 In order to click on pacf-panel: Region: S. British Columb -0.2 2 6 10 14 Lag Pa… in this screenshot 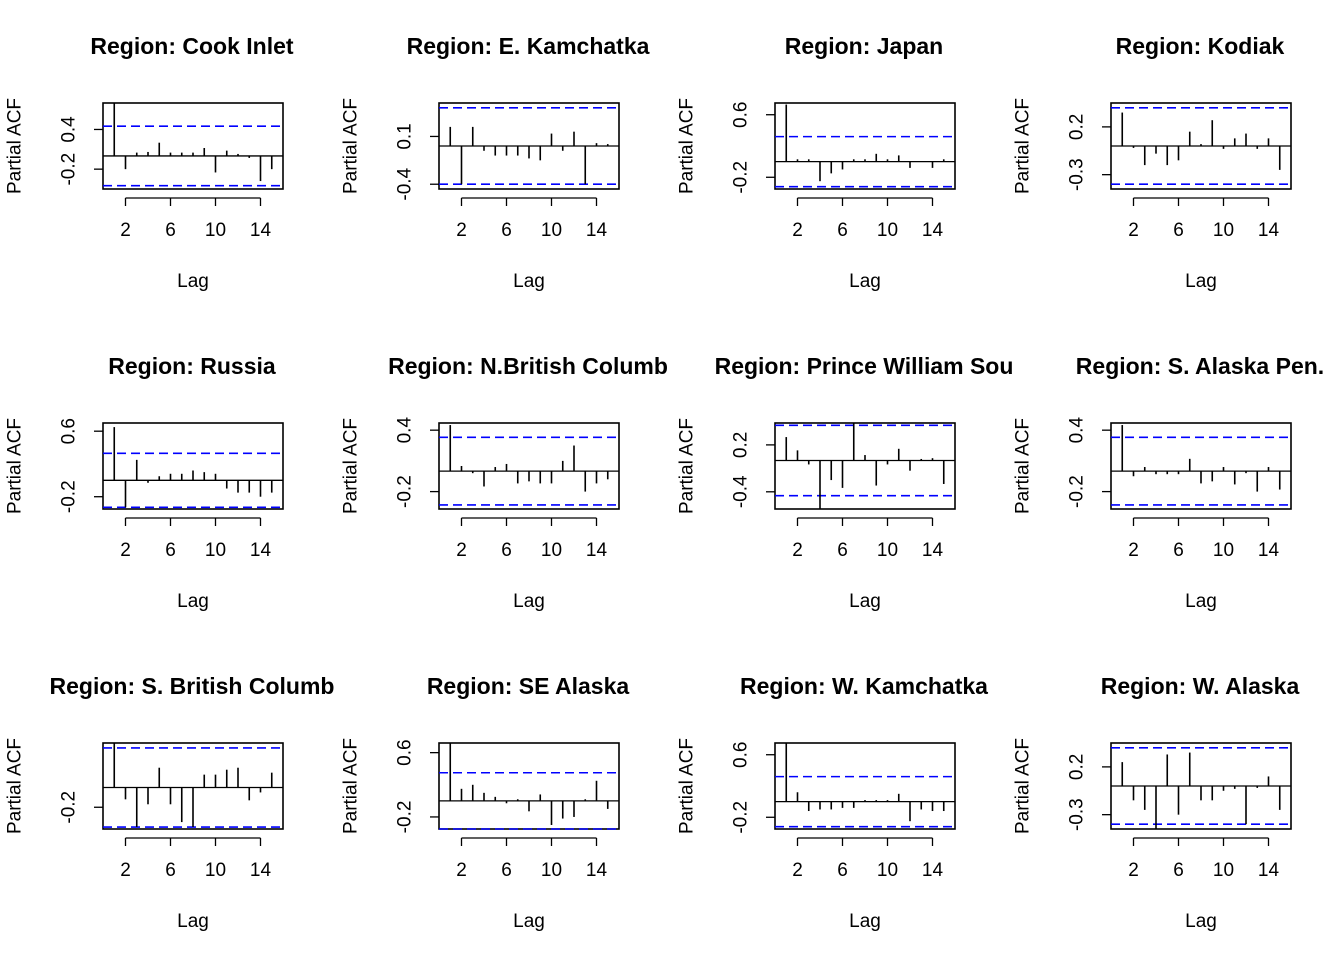, I will do `click(170, 802)`.